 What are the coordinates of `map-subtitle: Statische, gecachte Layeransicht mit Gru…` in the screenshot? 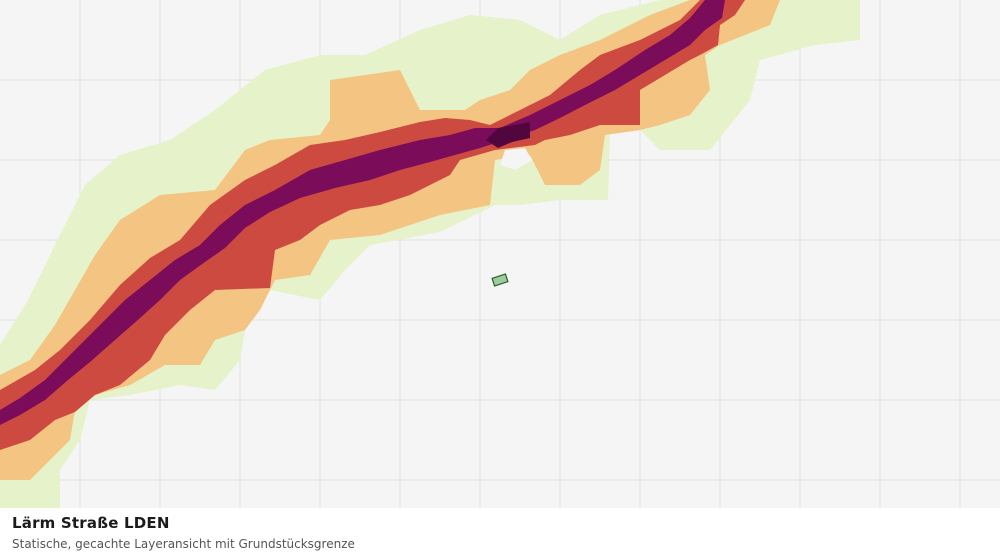 It's located at (183, 544).